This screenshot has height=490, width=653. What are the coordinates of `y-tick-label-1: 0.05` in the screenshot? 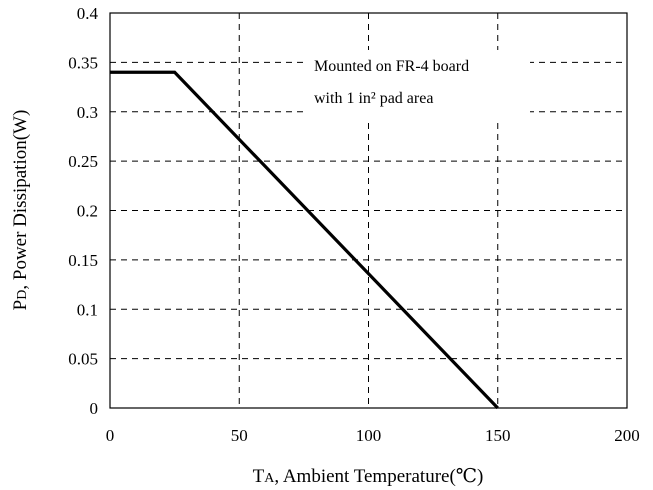 It's located at (83, 359).